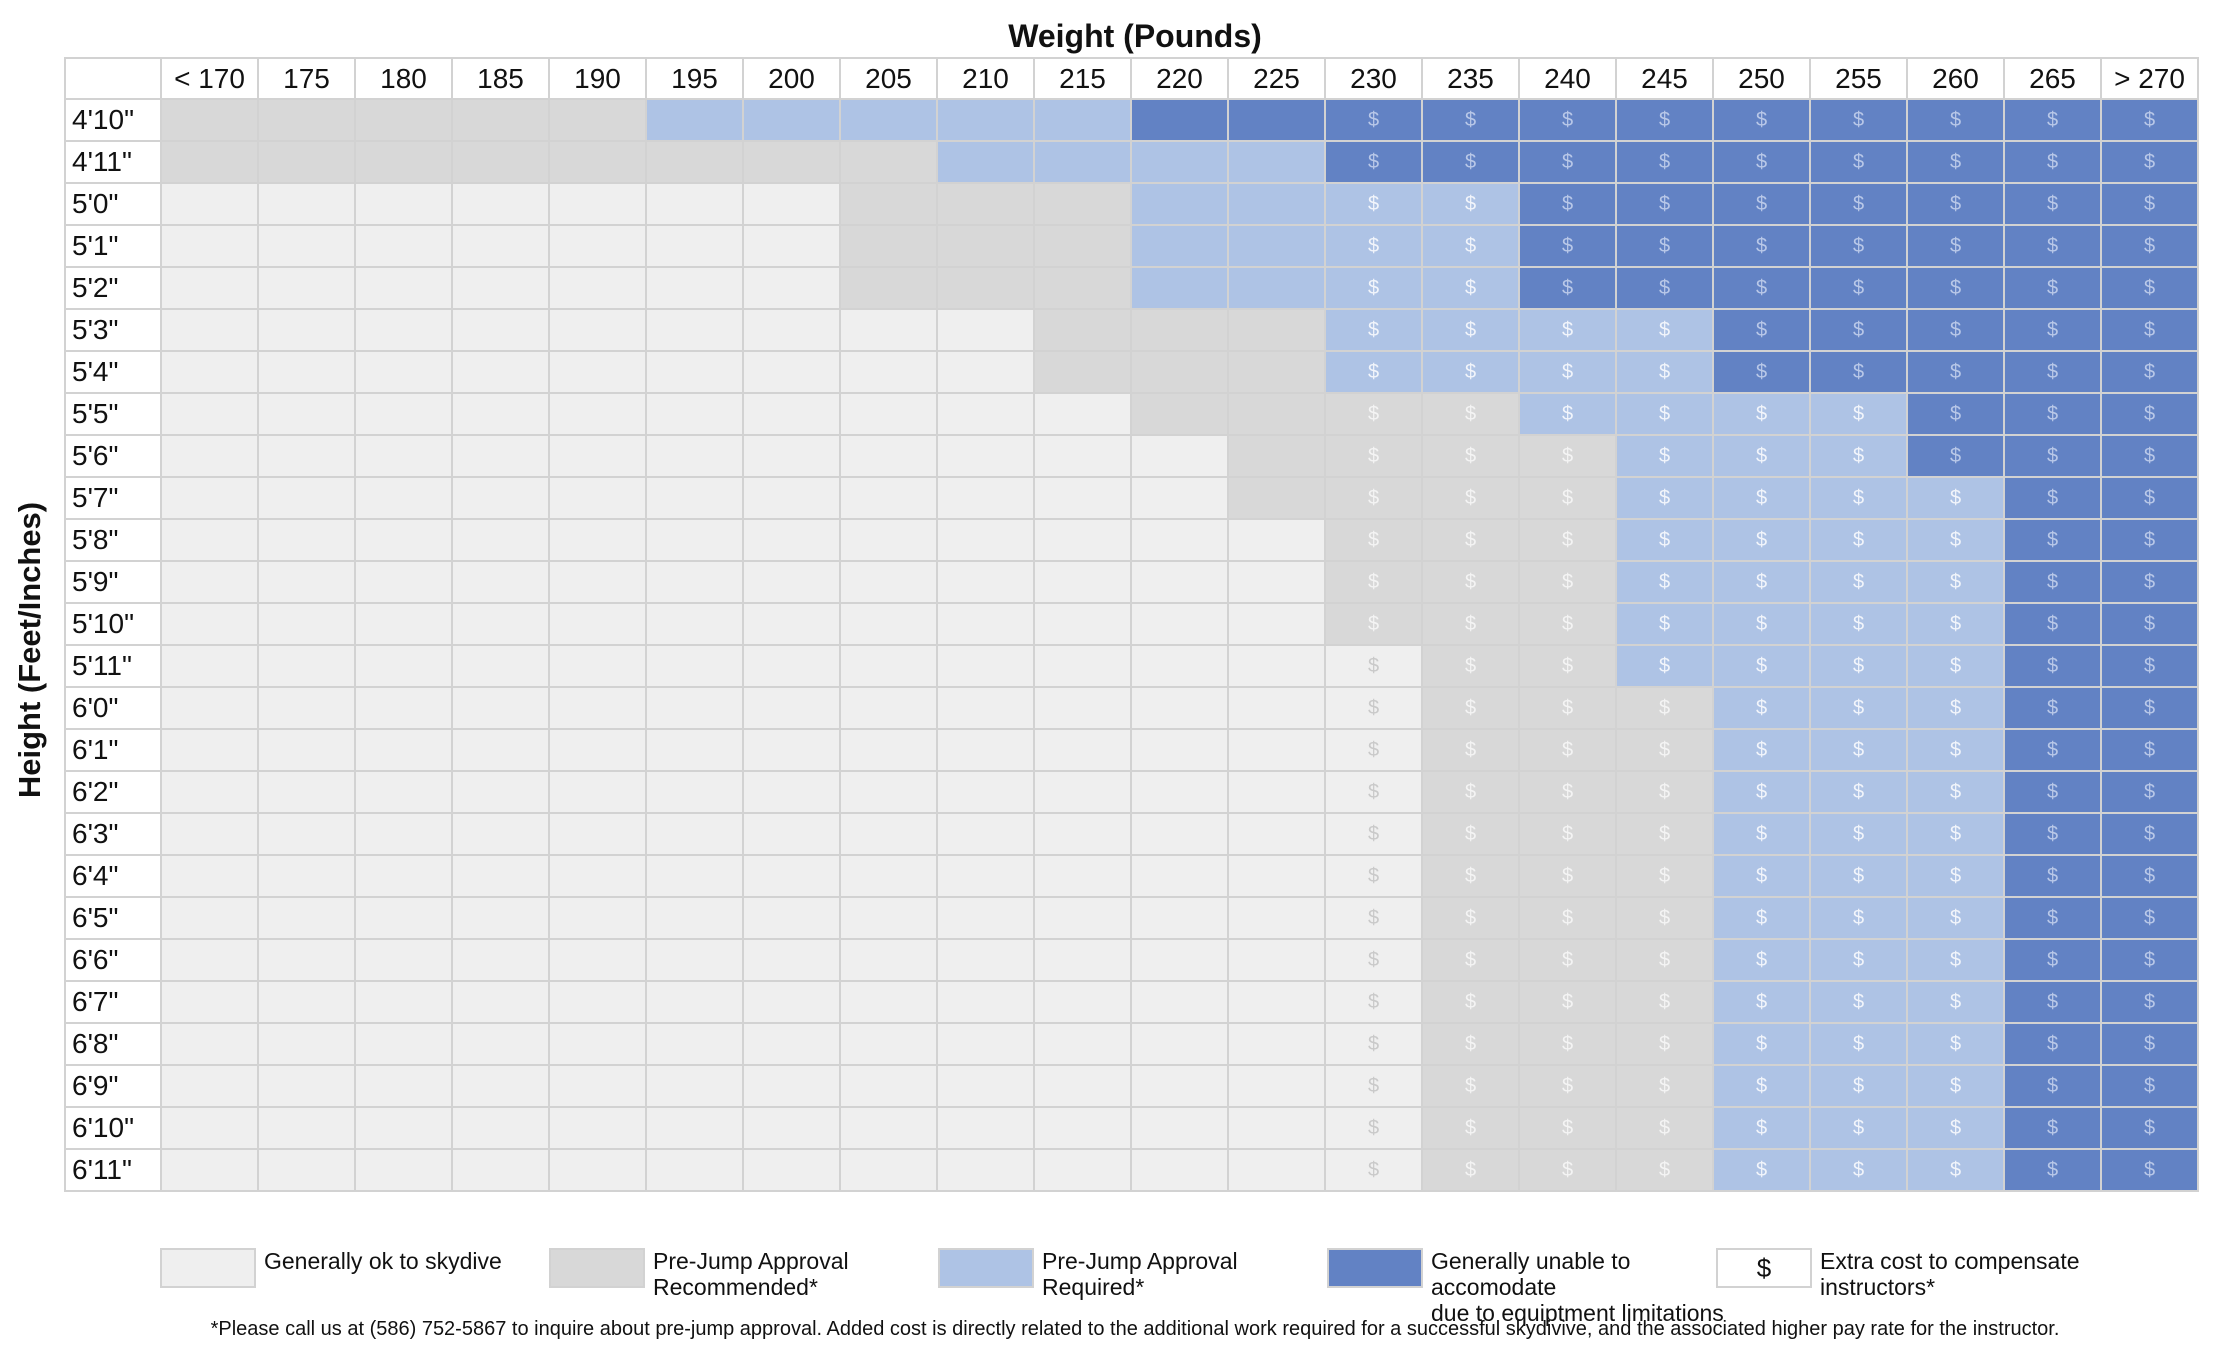 The height and width of the screenshot is (1362, 2237). What do you see at coordinates (2052, 78) in the screenshot?
I see `weight-column-header: 265` at bounding box center [2052, 78].